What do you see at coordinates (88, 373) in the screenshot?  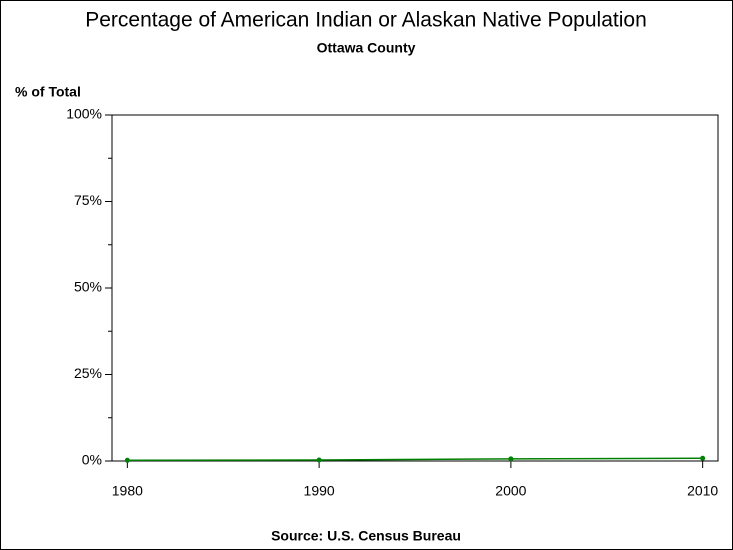 I see `y-tick-label: 25%` at bounding box center [88, 373].